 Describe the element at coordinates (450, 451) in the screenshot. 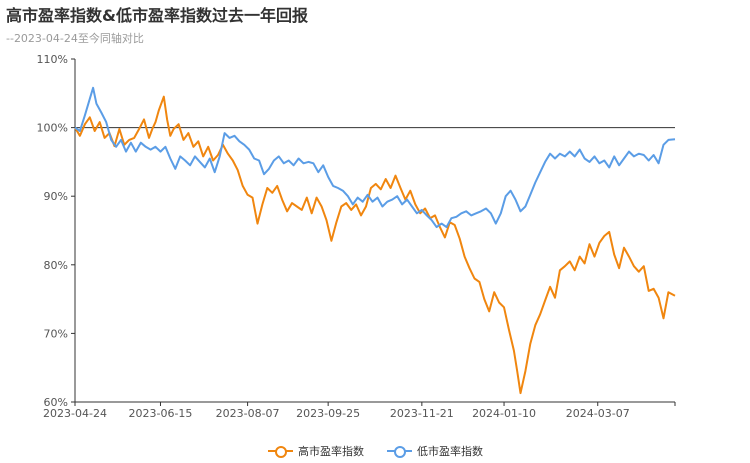

I see `legend-label-low-pe: 低市盈率指数` at that location.